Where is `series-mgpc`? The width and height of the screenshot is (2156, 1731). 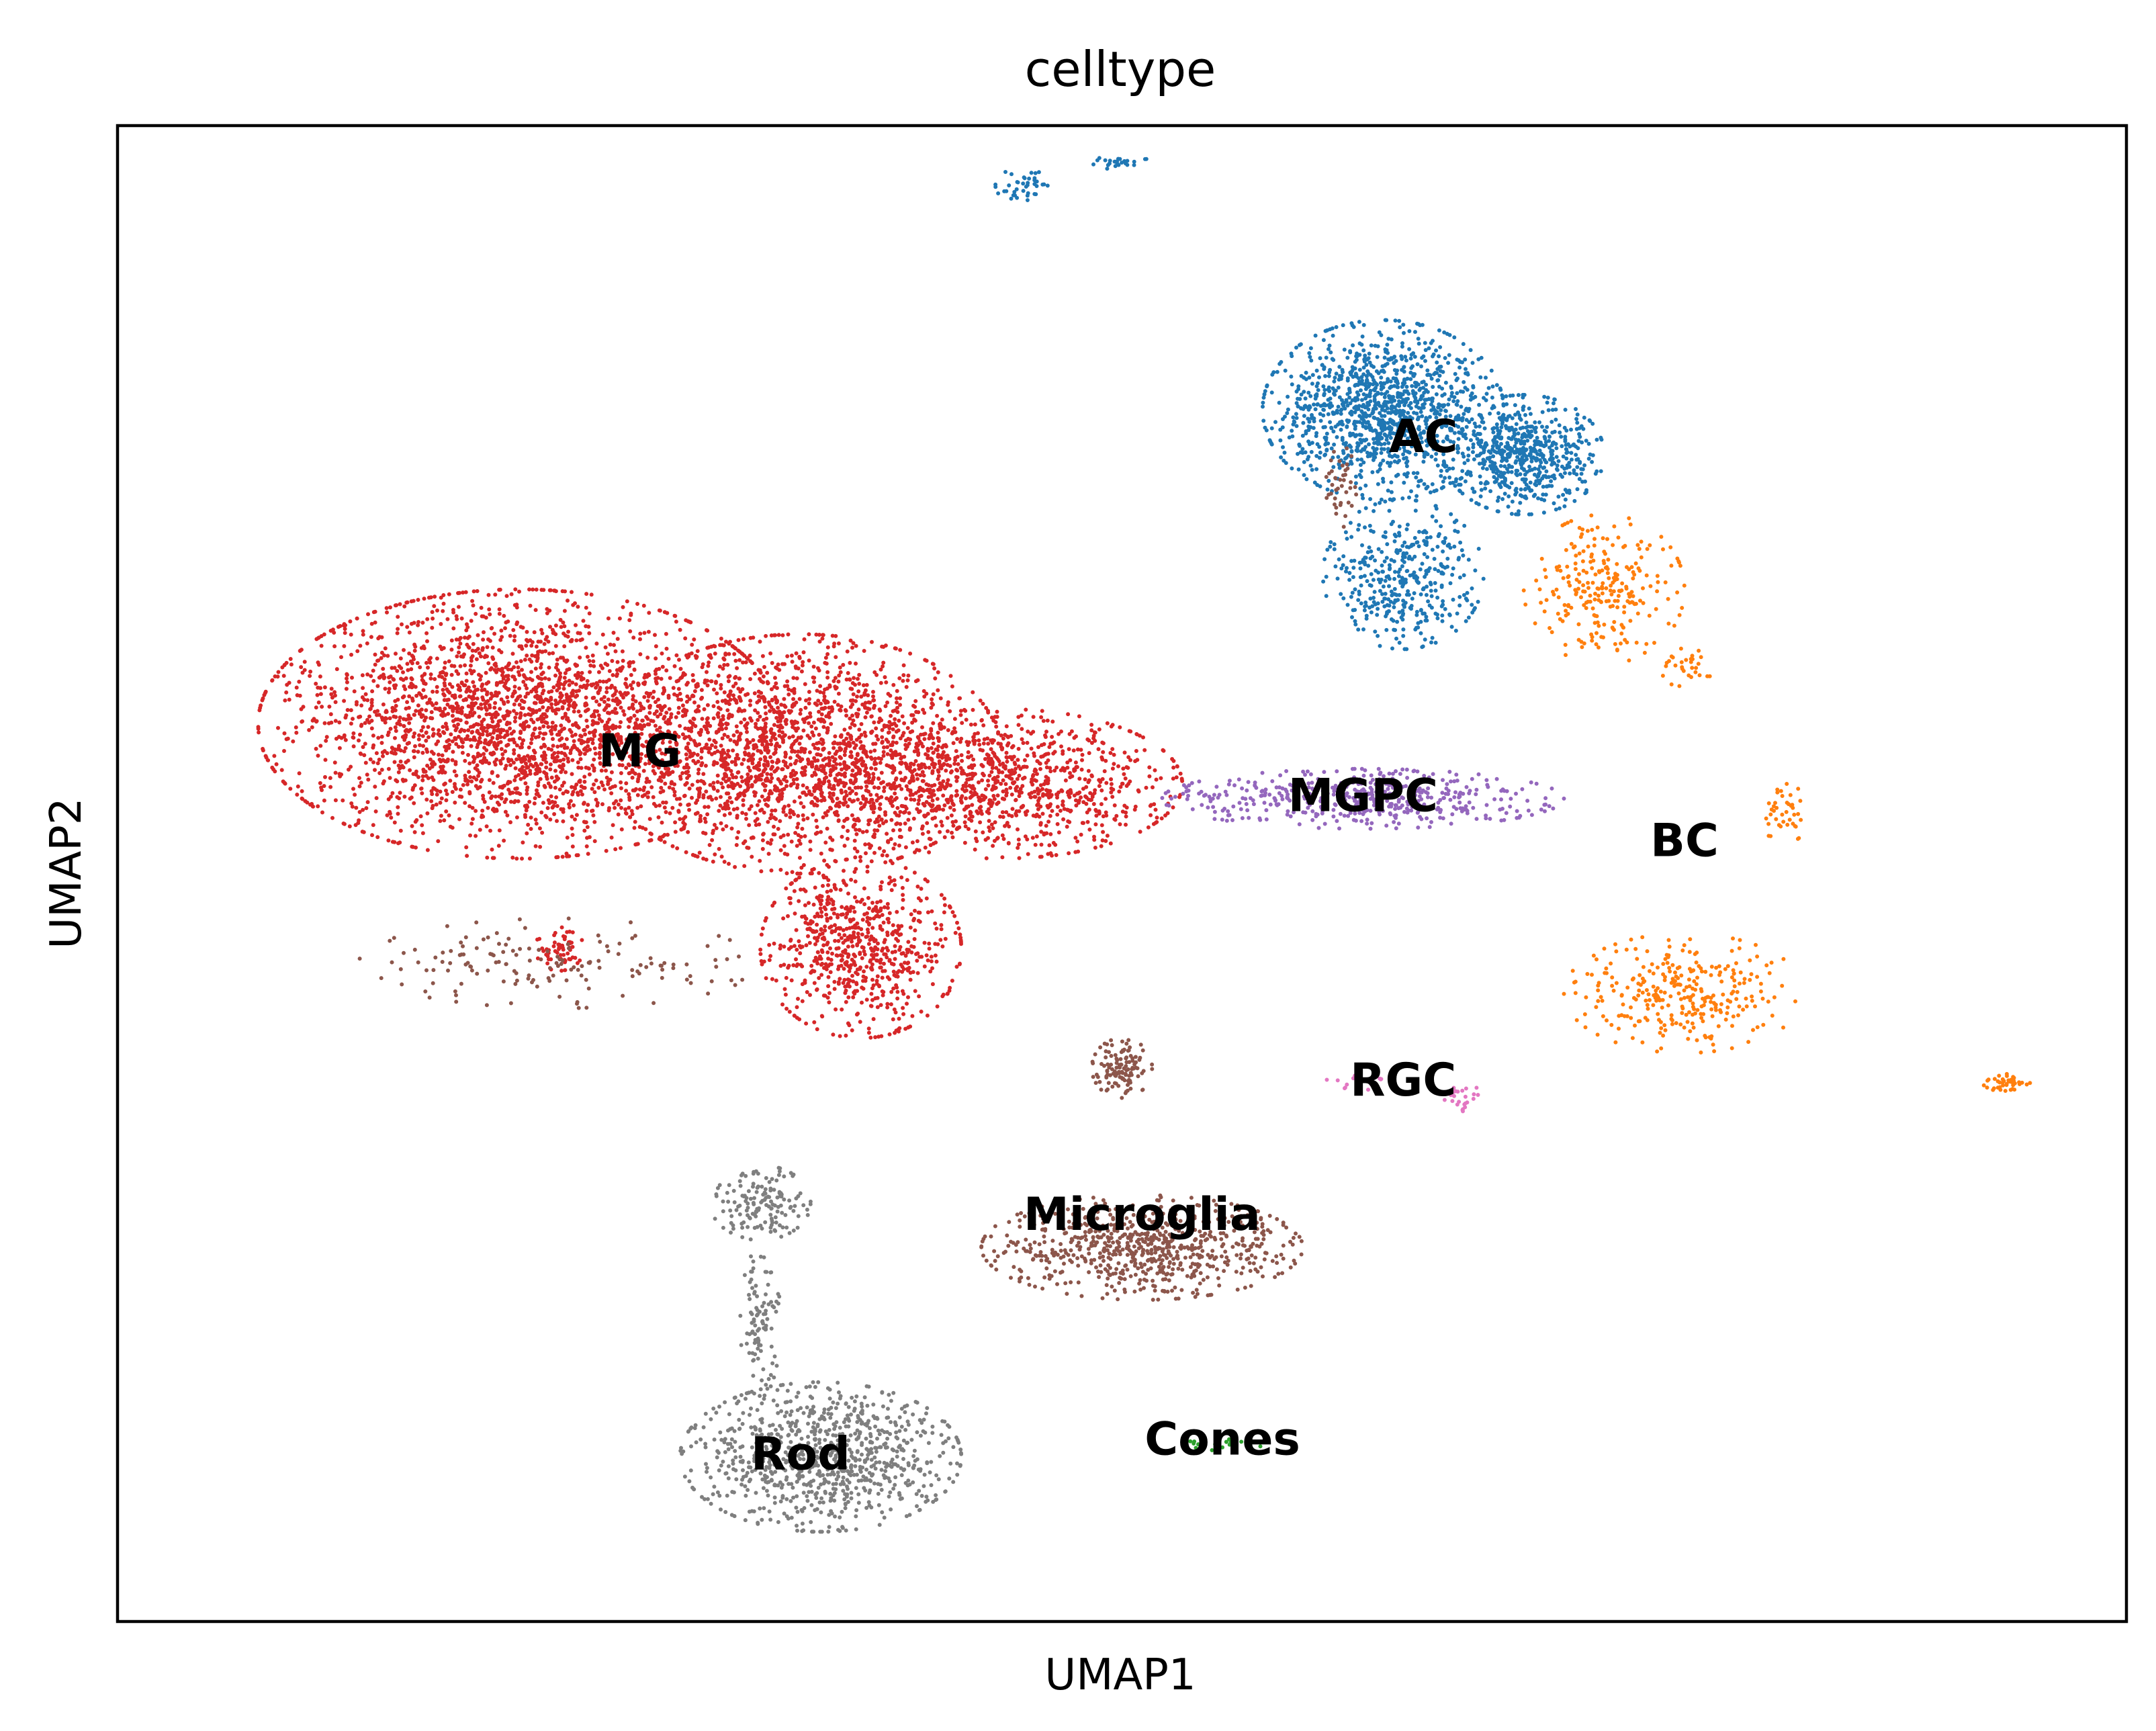 series-mgpc is located at coordinates (1363, 799).